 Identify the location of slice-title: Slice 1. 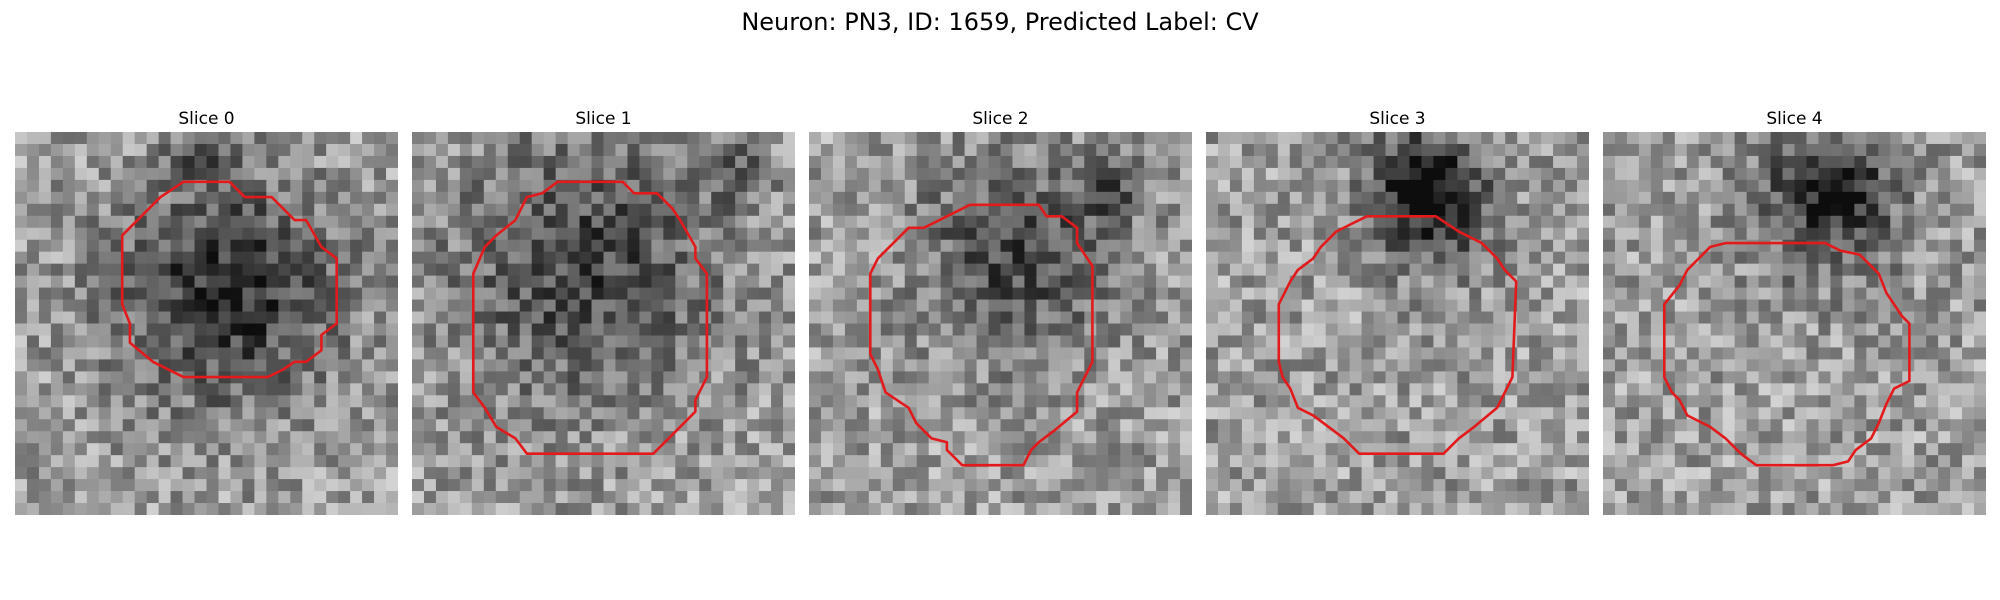
(603, 119).